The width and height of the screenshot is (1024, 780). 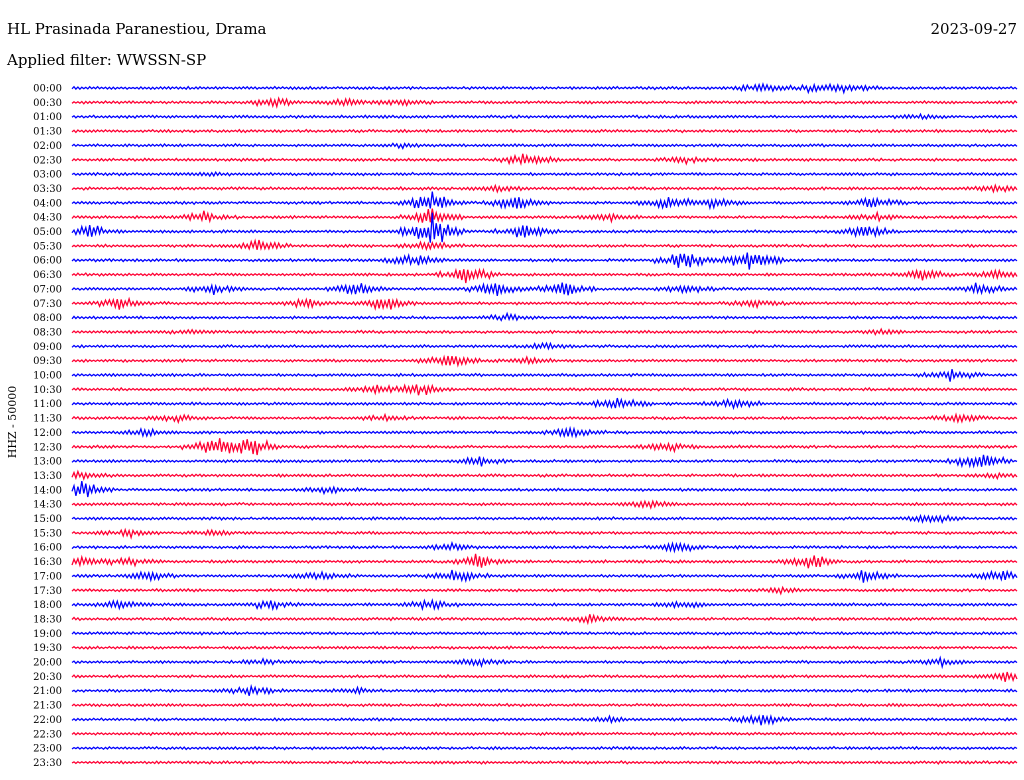 I want to click on time-label-2030: 20:30, so click(x=47, y=677).